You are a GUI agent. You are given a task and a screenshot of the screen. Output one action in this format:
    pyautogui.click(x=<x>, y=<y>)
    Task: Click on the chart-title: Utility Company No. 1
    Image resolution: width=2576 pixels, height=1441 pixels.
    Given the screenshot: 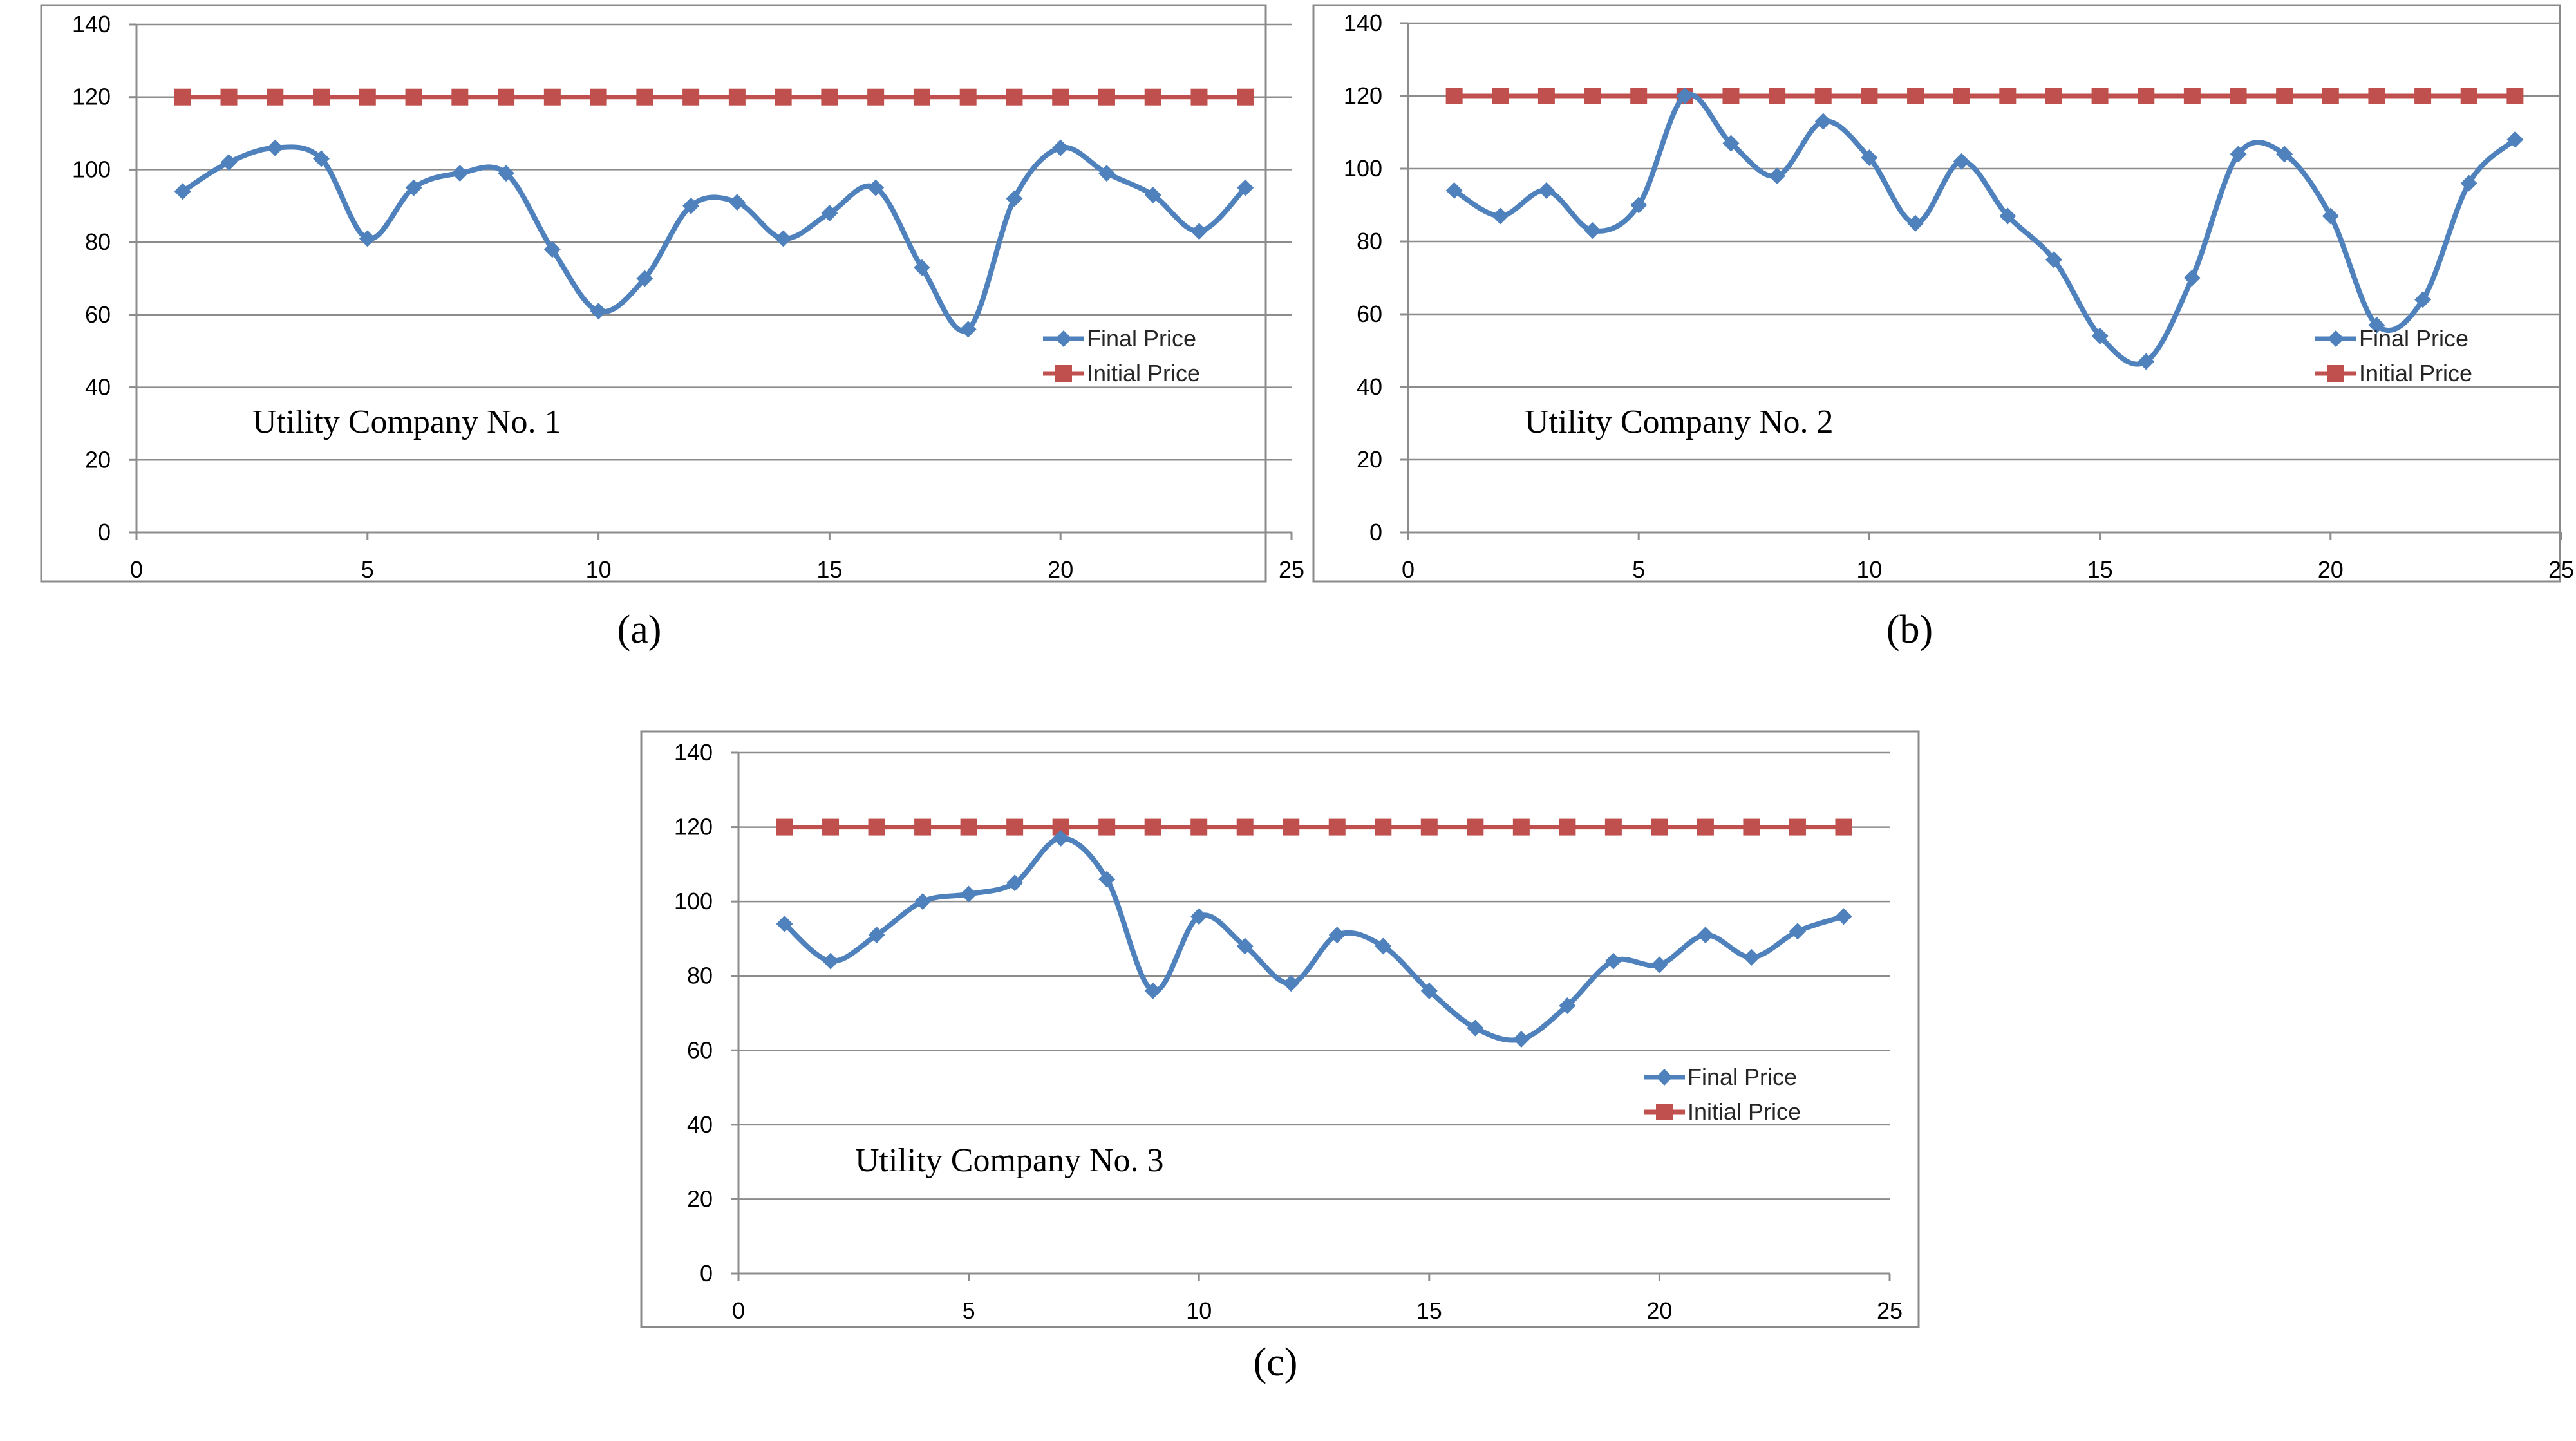 What is the action you would take?
    pyautogui.click(x=406, y=422)
    